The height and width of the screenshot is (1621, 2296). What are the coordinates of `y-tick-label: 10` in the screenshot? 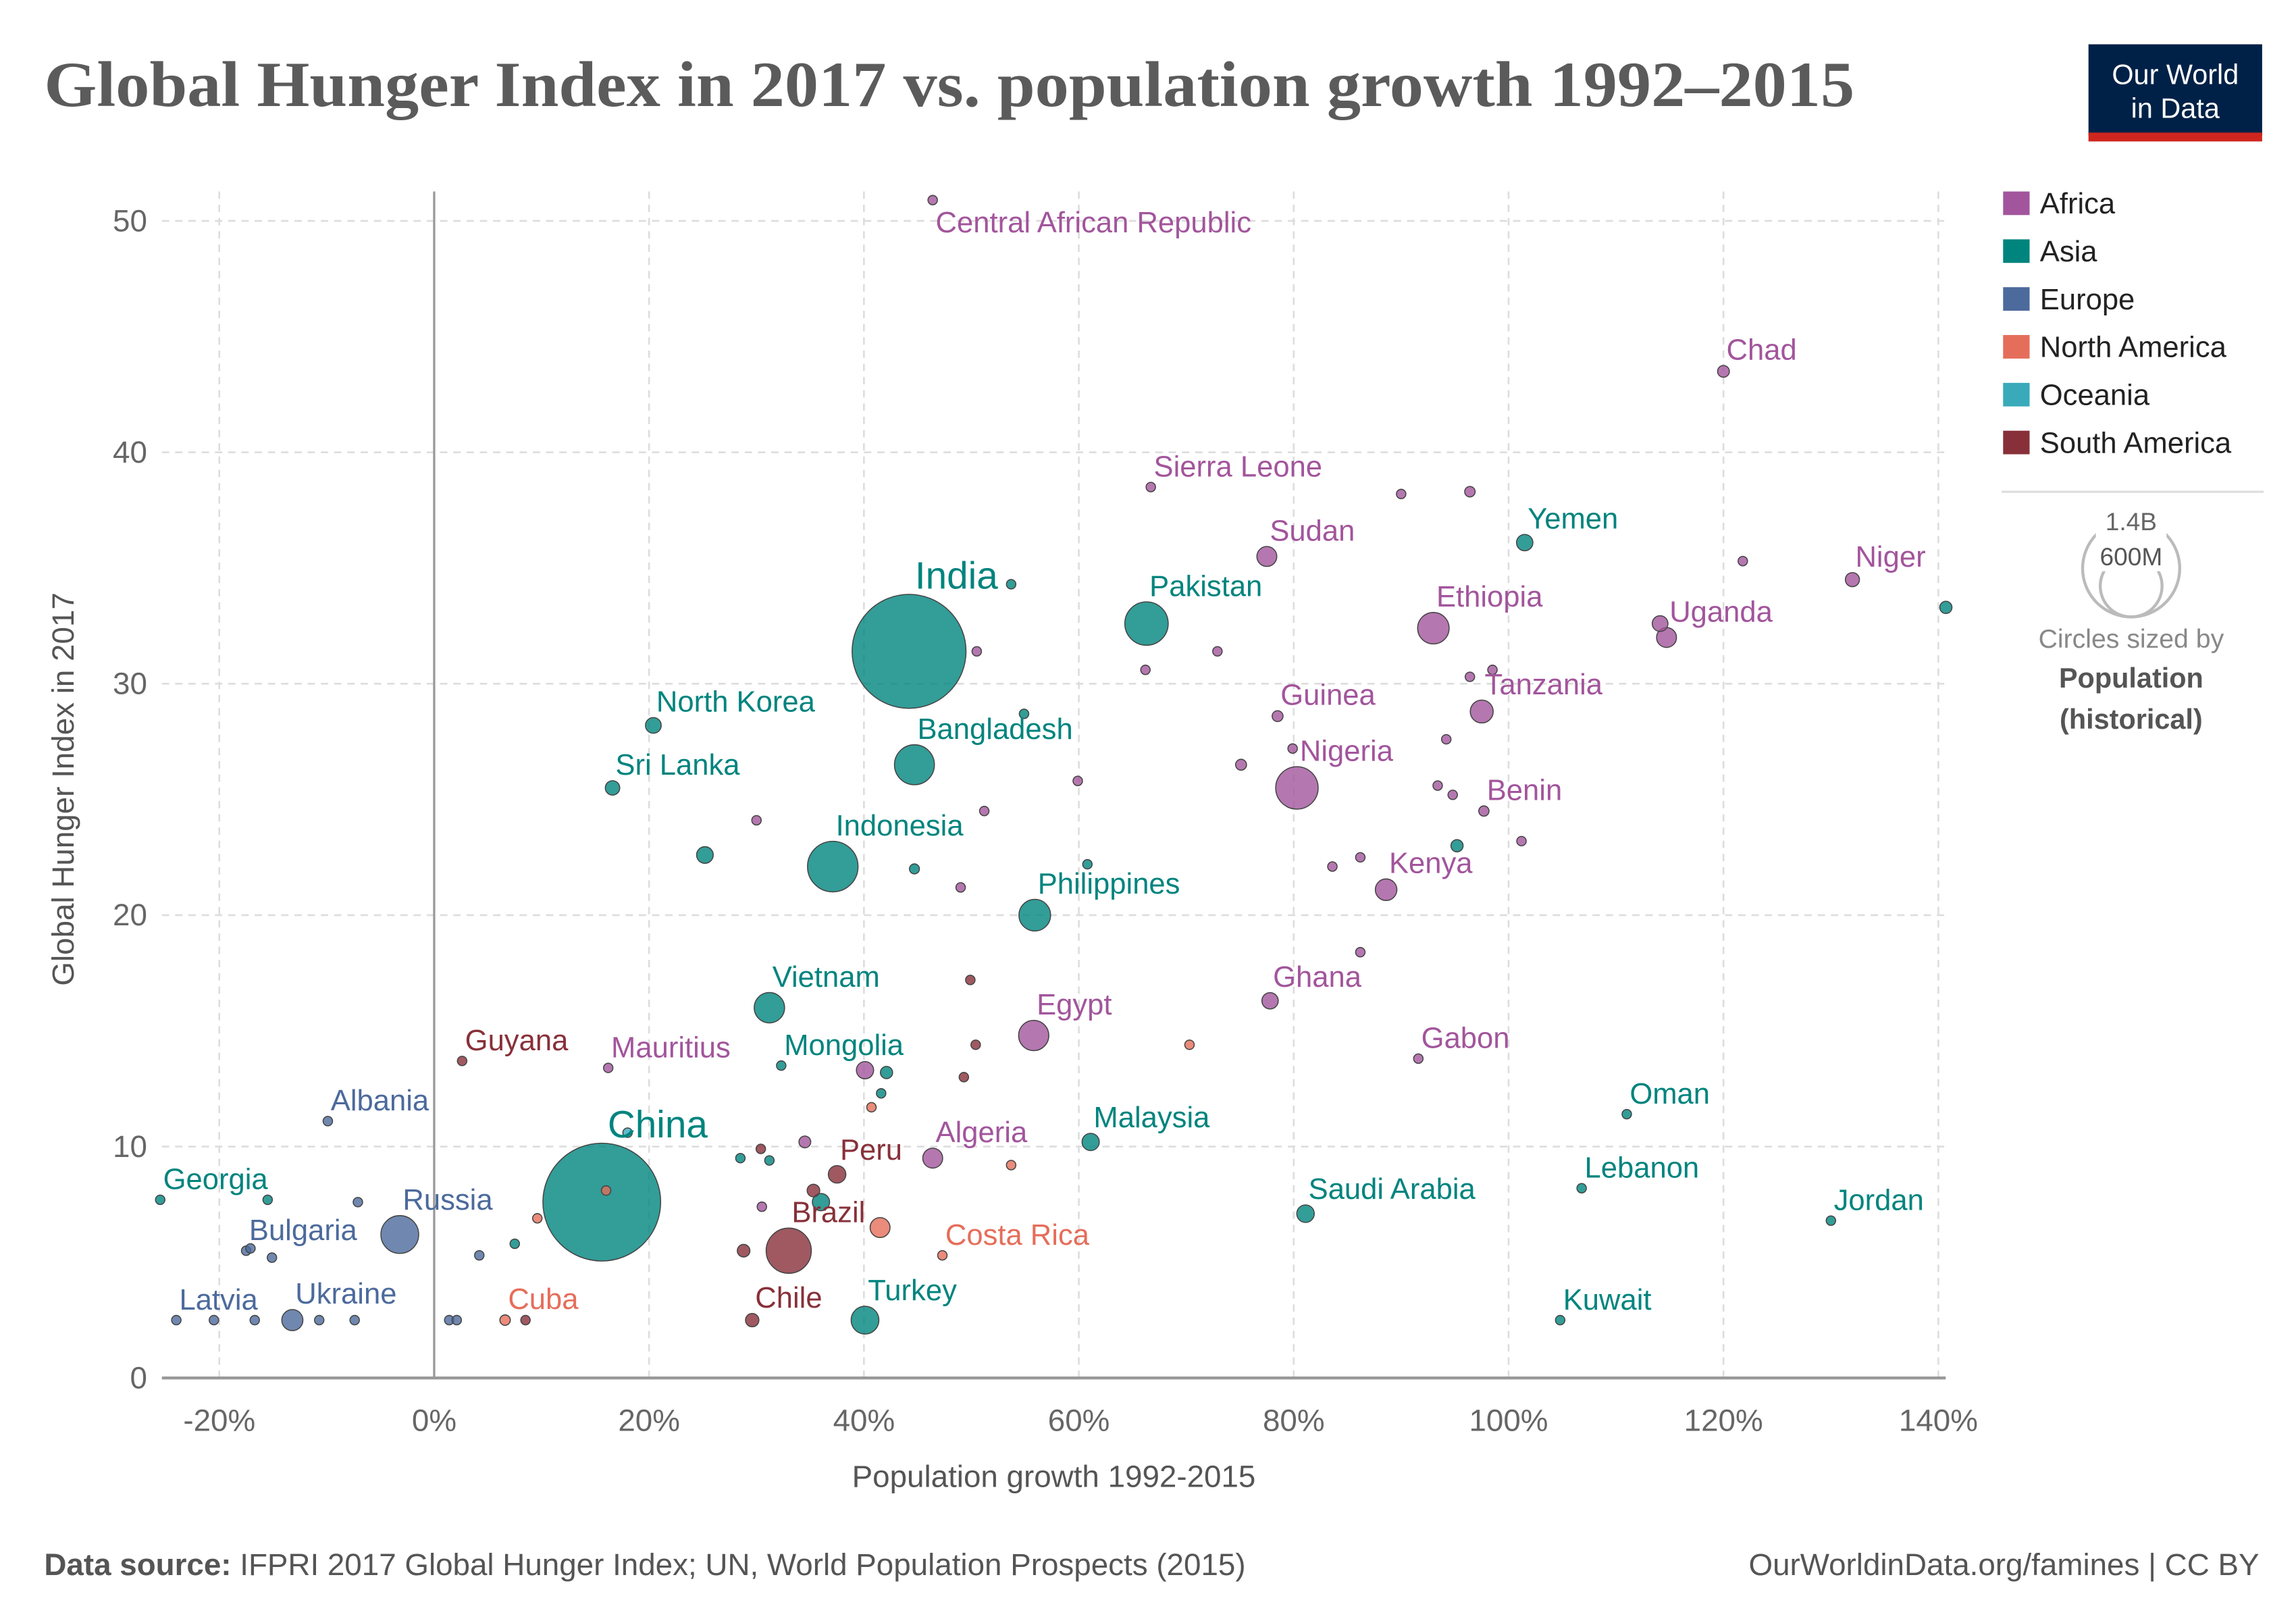 It's located at (130, 1146).